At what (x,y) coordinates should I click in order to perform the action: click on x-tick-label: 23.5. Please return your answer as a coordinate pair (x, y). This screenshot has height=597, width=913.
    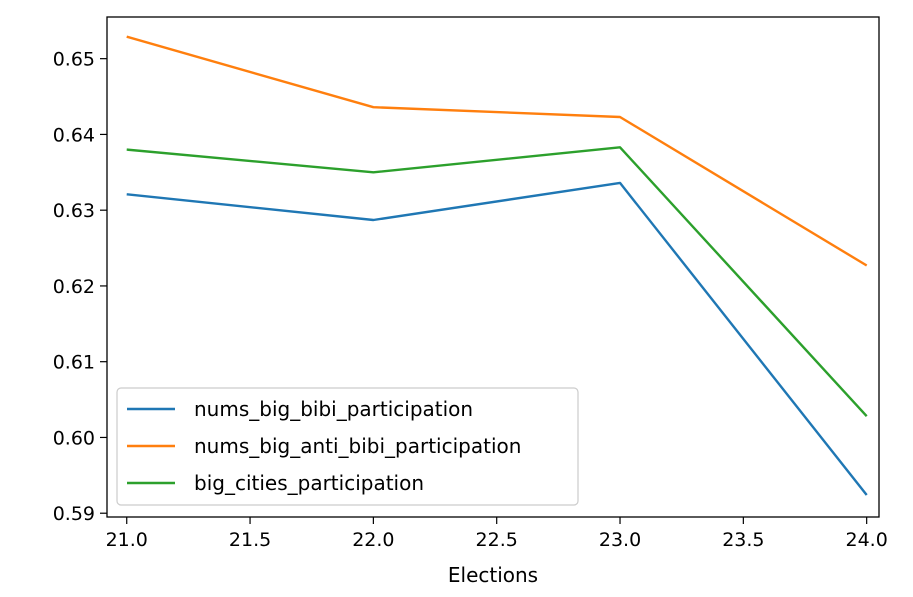
    Looking at the image, I should click on (743, 540).